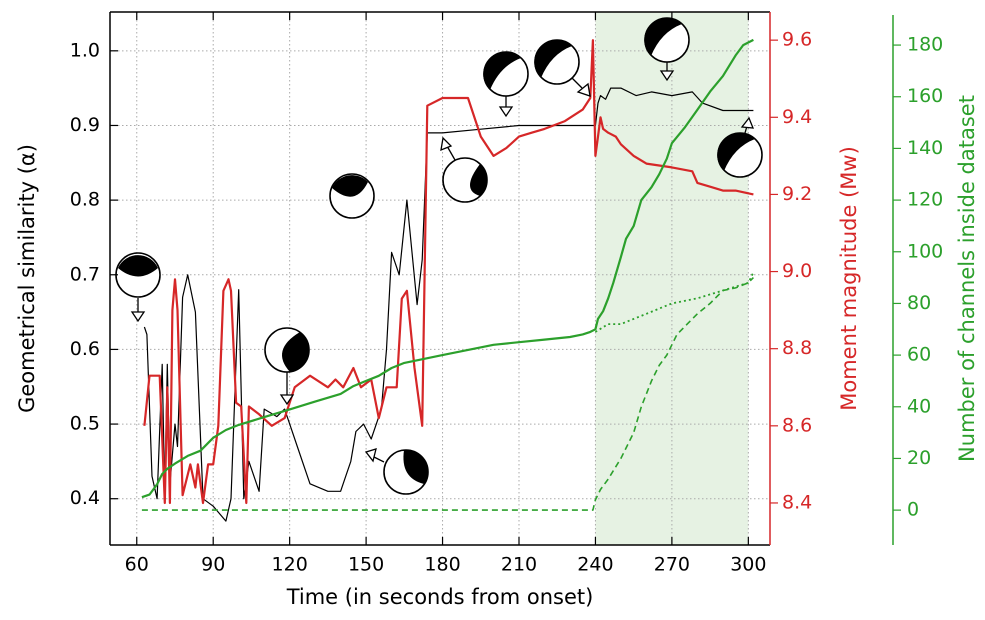  I want to click on x-tick-label: 270, so click(672, 565).